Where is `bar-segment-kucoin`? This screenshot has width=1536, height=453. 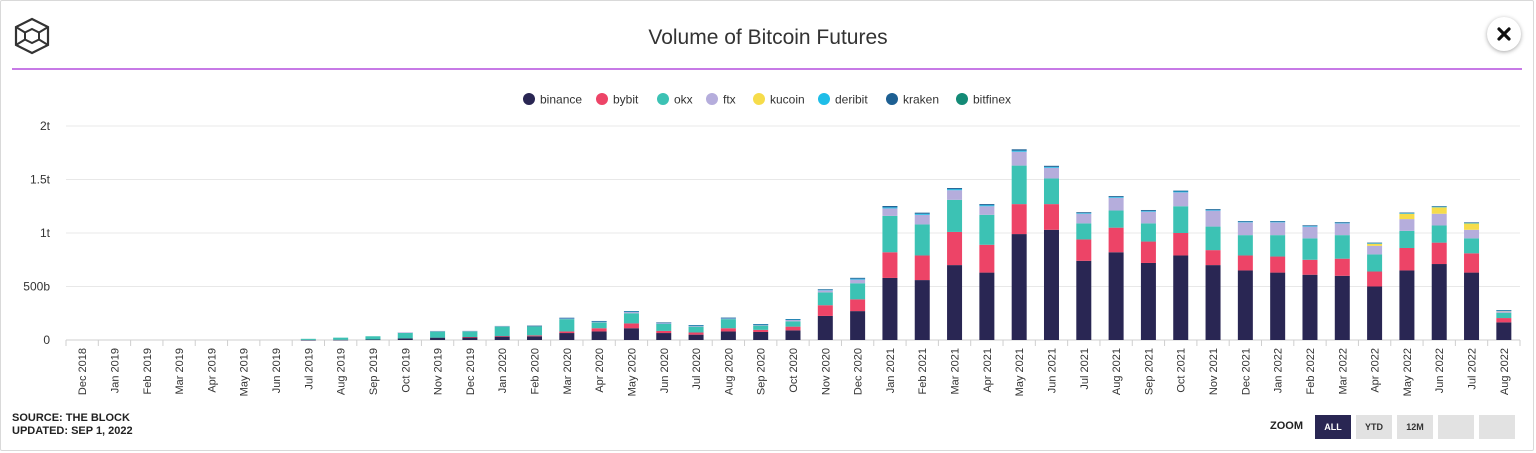
bar-segment-kucoin is located at coordinates (1472, 226).